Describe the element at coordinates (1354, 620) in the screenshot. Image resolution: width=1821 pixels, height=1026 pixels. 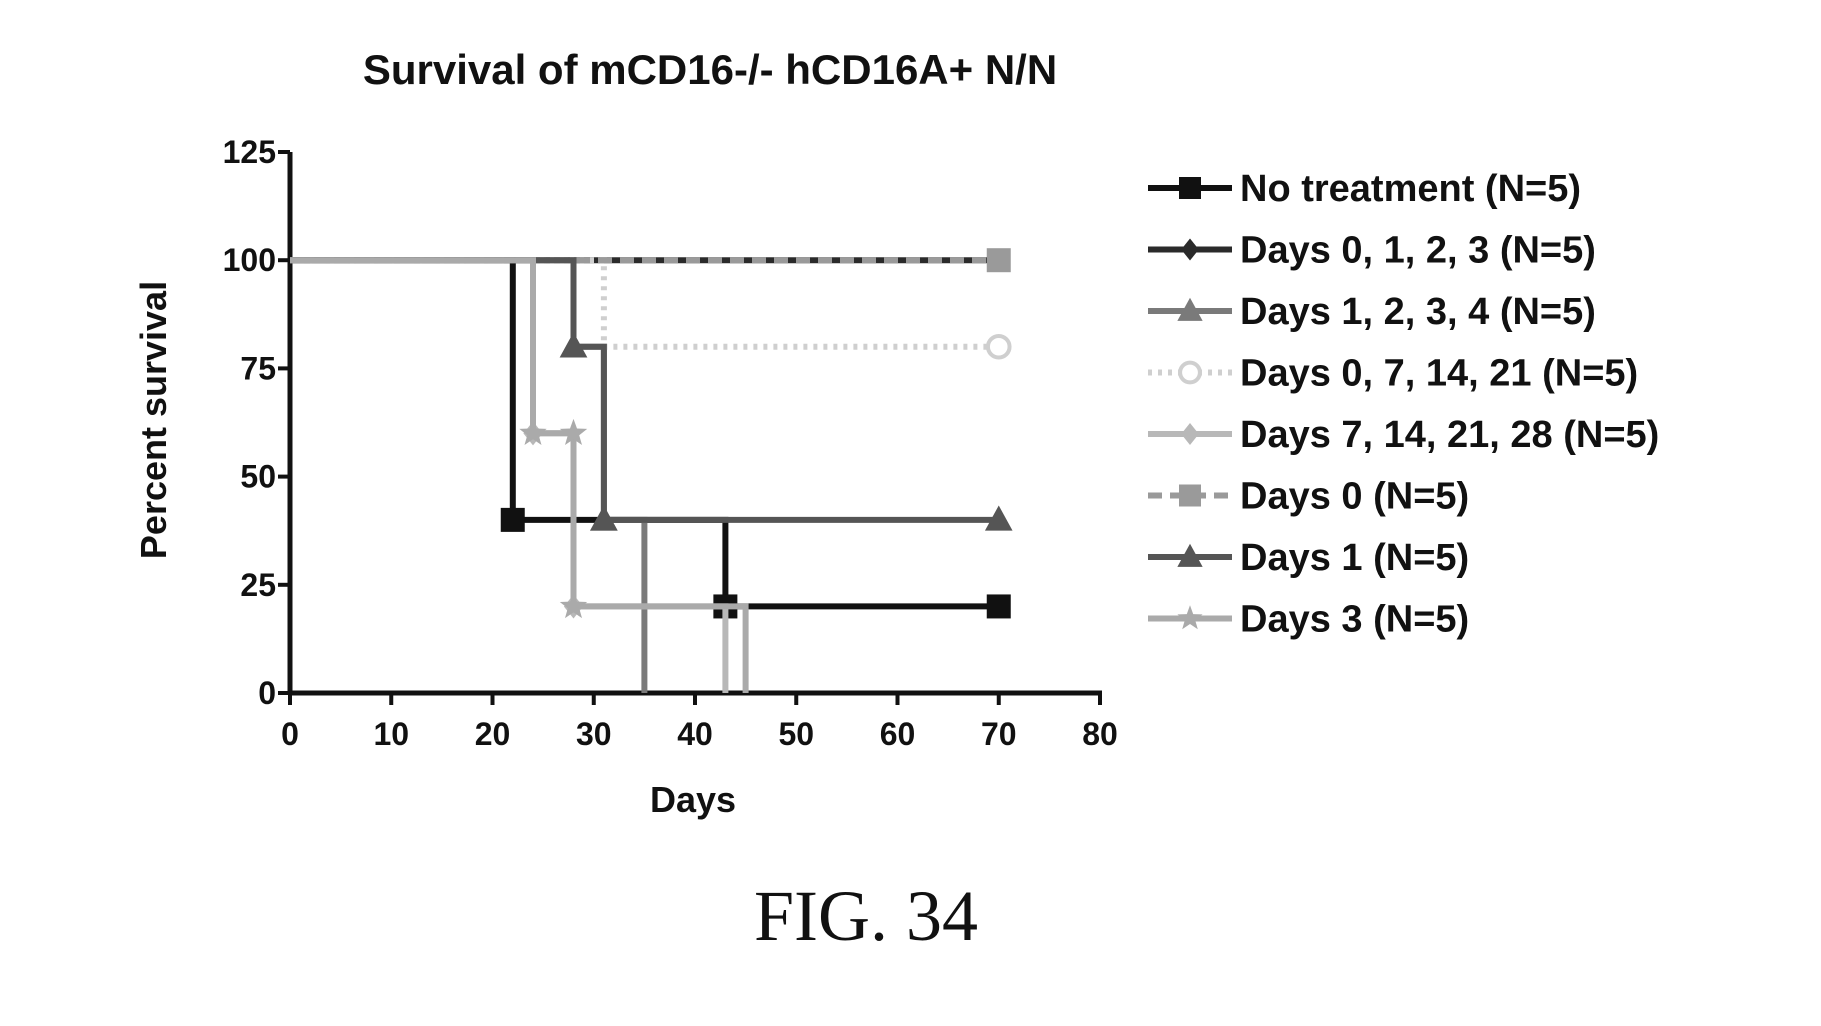
I see `legend-label: Days 3 (N=5)` at that location.